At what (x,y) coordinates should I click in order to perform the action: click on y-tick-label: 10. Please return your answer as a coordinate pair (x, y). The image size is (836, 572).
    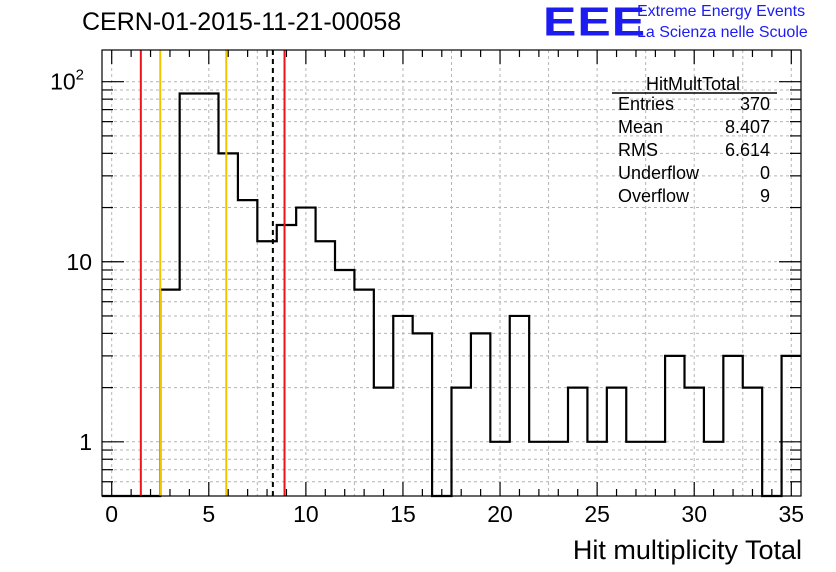
    Looking at the image, I should click on (79, 262).